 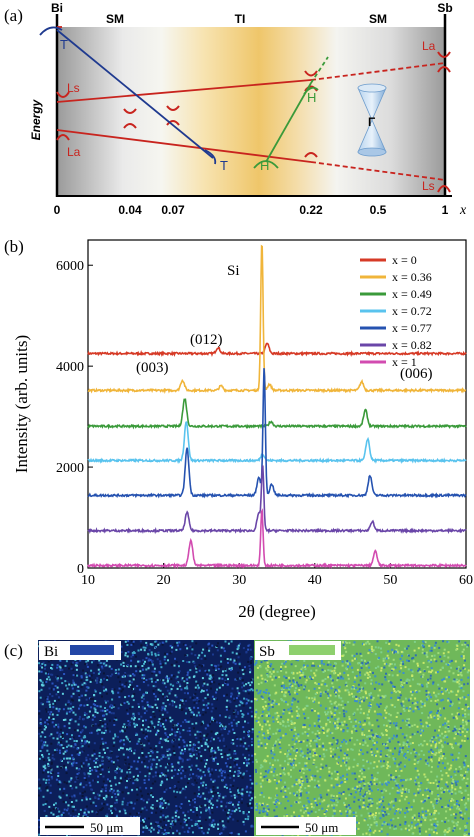 I want to click on marker-sb-lower, so click(x=444, y=189).